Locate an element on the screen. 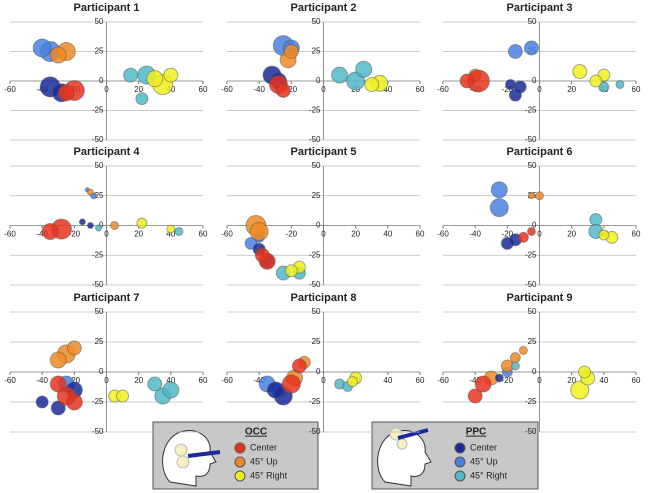 This screenshot has width=649, height=493. legend-title: PPC is located at coordinates (476, 432).